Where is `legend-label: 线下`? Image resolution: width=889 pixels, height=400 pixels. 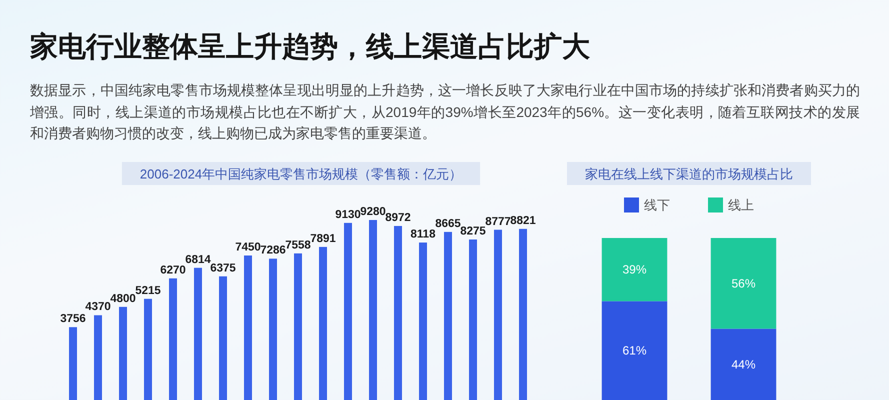 legend-label: 线下 is located at coordinates (657, 205).